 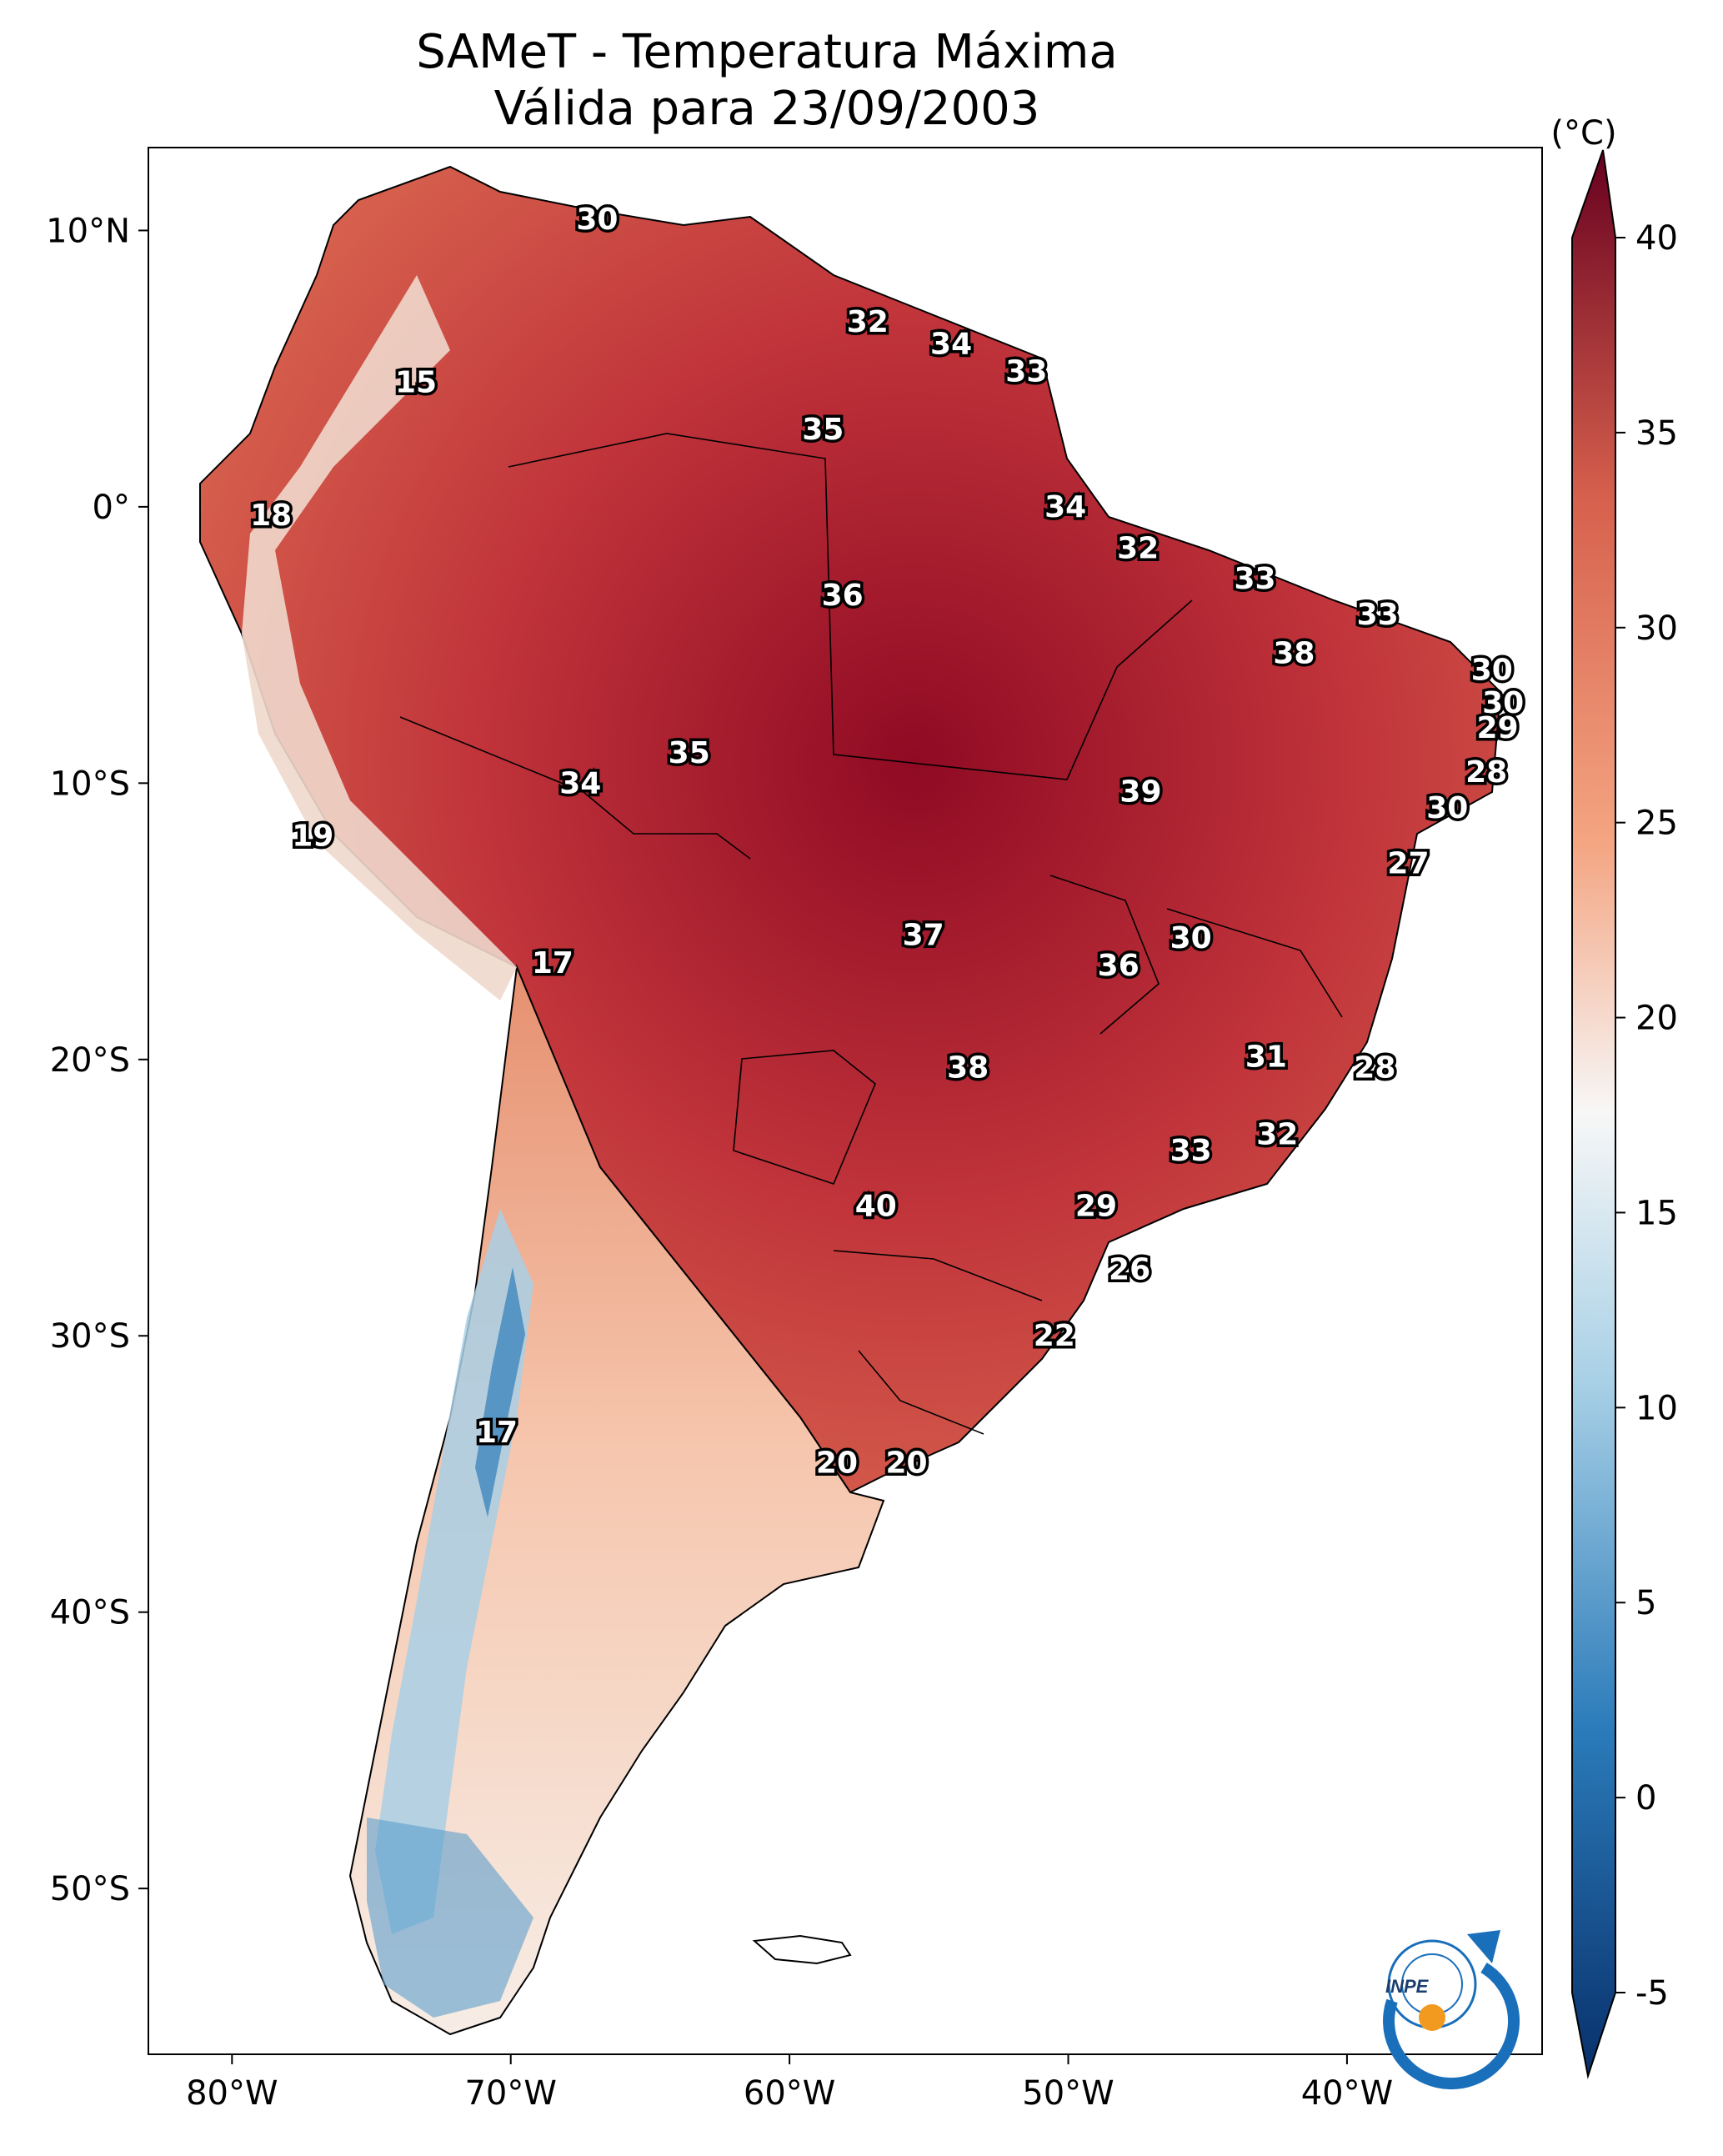 What do you see at coordinates (1452, 2010) in the screenshot?
I see `inpe-logo-icon: INPE` at bounding box center [1452, 2010].